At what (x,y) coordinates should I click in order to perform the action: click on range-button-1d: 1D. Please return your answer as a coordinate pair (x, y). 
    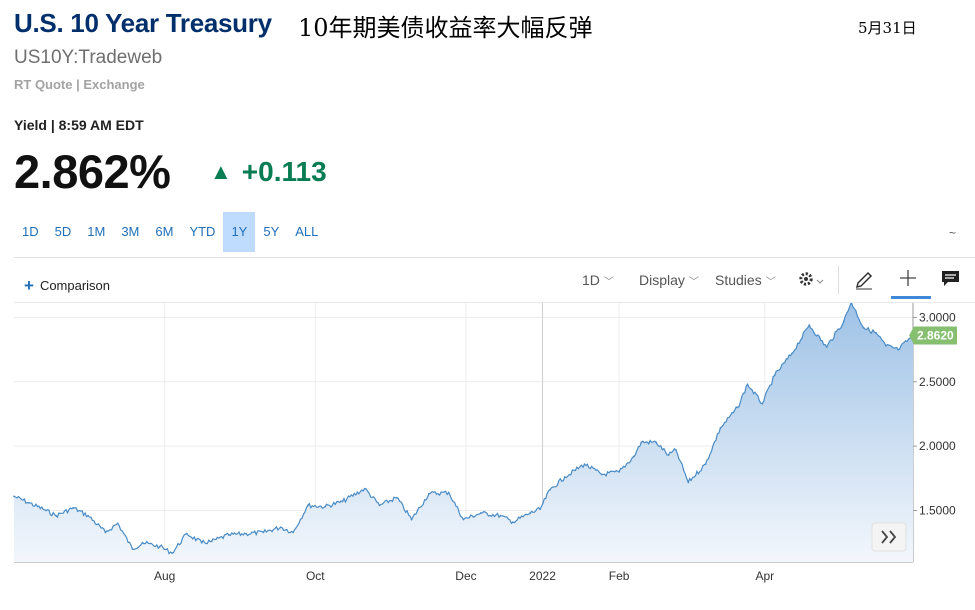
    Looking at the image, I should click on (30, 231).